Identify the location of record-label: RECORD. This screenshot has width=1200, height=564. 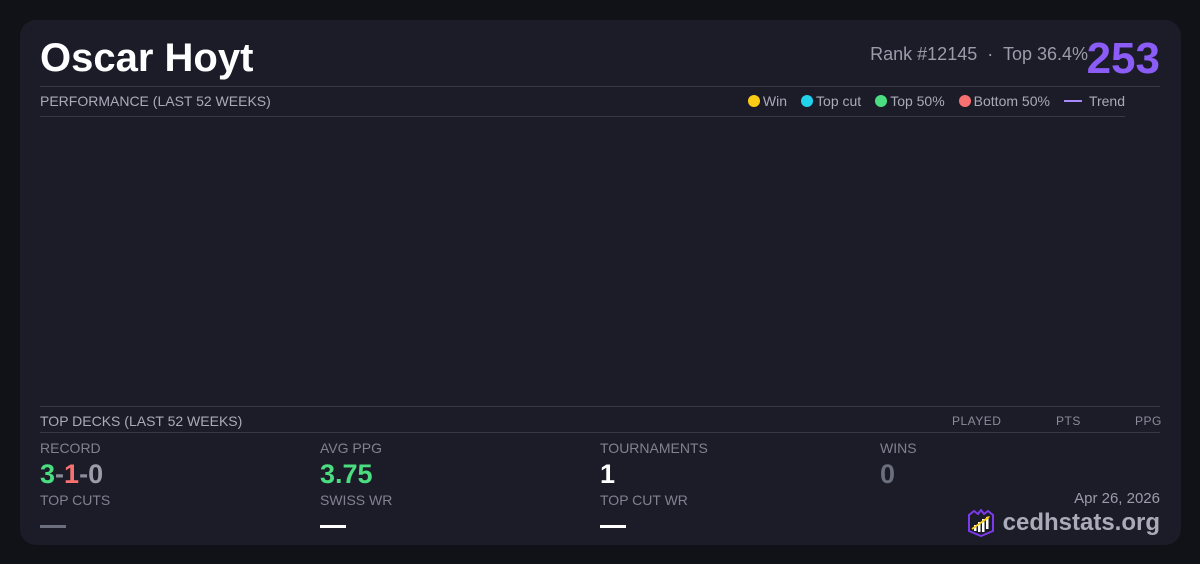
(70, 448).